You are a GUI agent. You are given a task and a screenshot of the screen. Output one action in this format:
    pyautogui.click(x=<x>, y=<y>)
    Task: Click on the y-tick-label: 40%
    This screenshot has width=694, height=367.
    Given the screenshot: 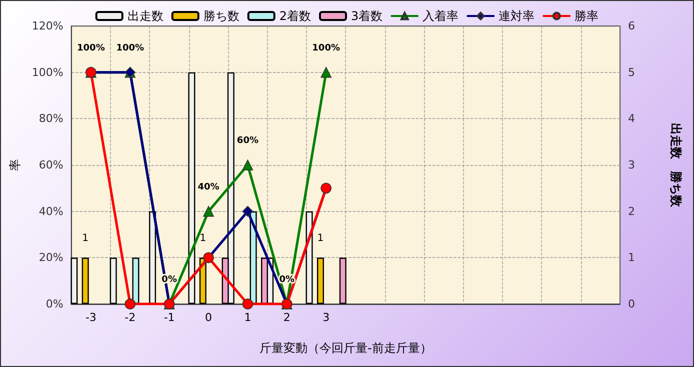 What is the action you would take?
    pyautogui.click(x=51, y=211)
    